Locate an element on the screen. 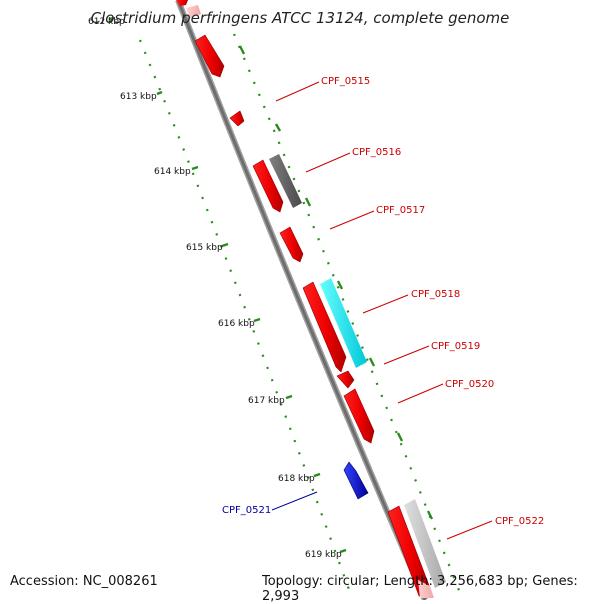 The width and height of the screenshot is (600, 604). tick-label-614: 614 kbp is located at coordinates (172, 172).